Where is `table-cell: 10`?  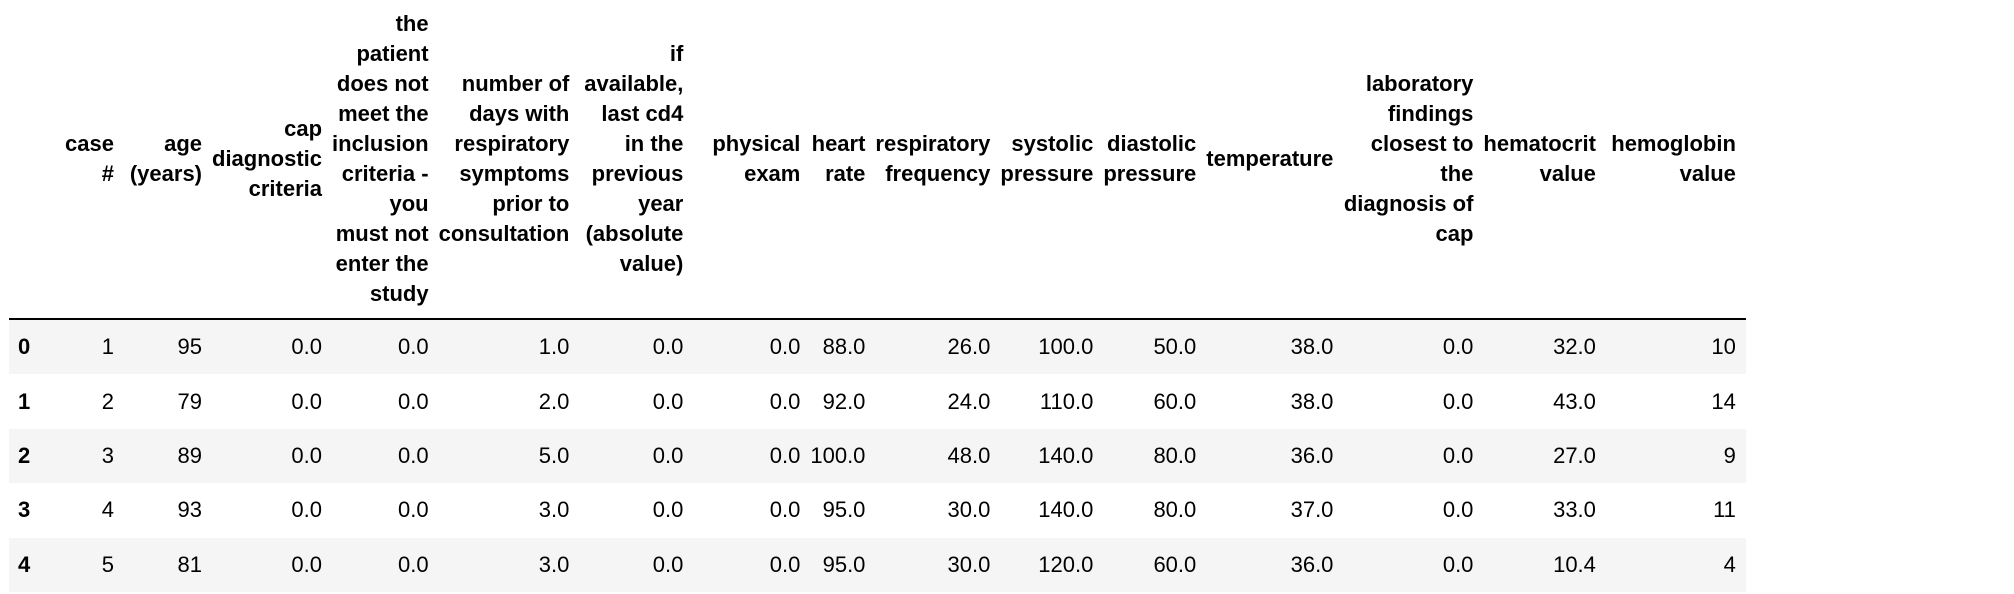 table-cell: 10 is located at coordinates (1723, 347).